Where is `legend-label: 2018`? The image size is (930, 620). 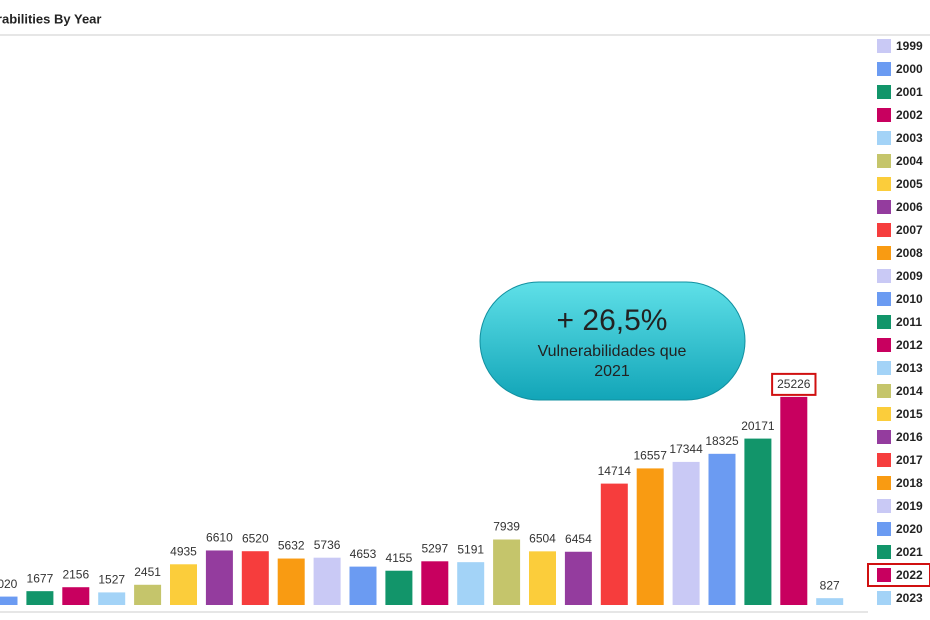
legend-label: 2018 is located at coordinates (909, 483).